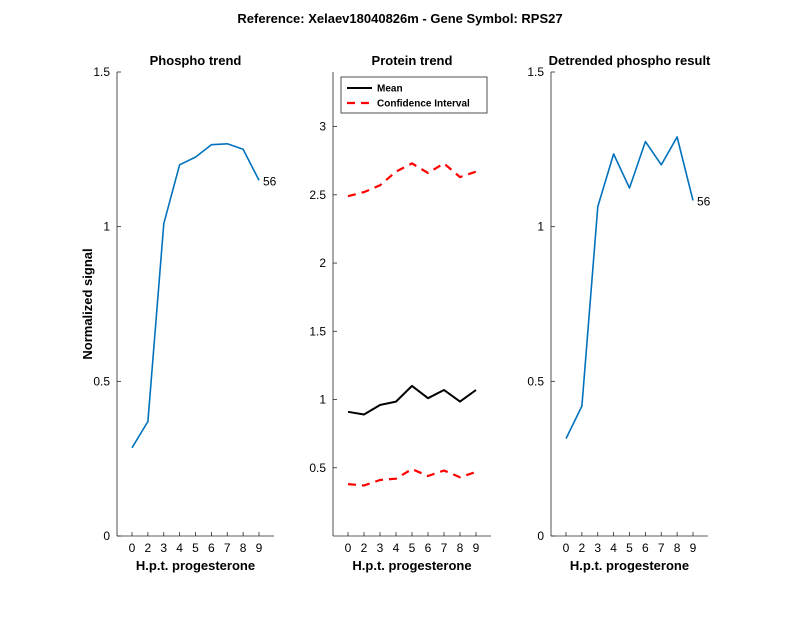  What do you see at coordinates (423, 104) in the screenshot?
I see `legend-label: Confidence Interval` at bounding box center [423, 104].